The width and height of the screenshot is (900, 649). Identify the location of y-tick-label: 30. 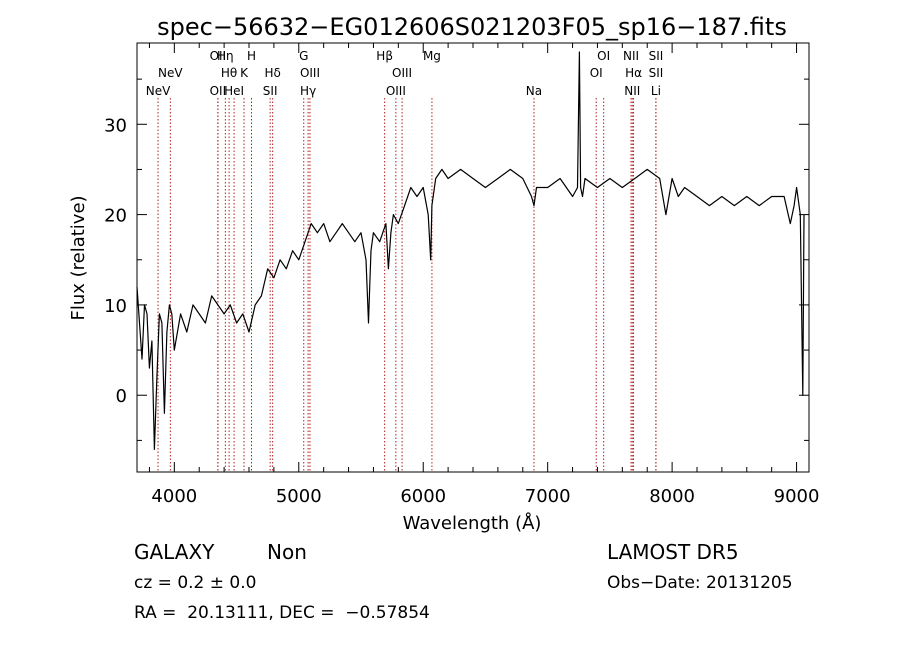
(115, 125).